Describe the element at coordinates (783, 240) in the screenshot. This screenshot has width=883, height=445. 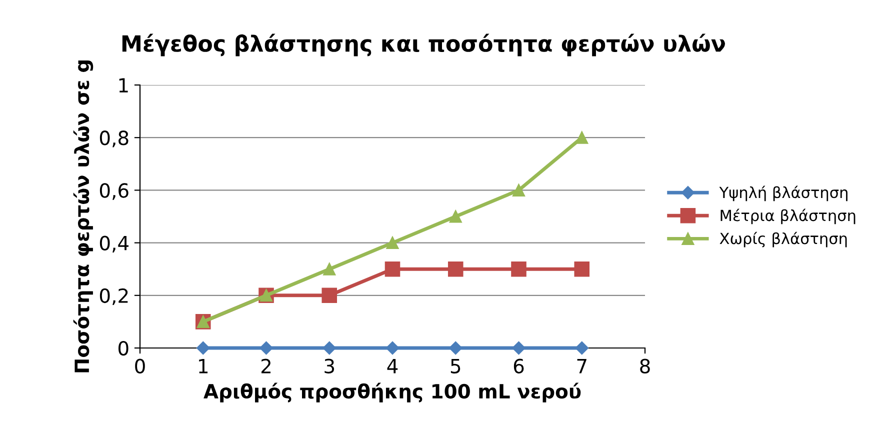
I see `legend-label: Χωρίς βλάστηση` at that location.